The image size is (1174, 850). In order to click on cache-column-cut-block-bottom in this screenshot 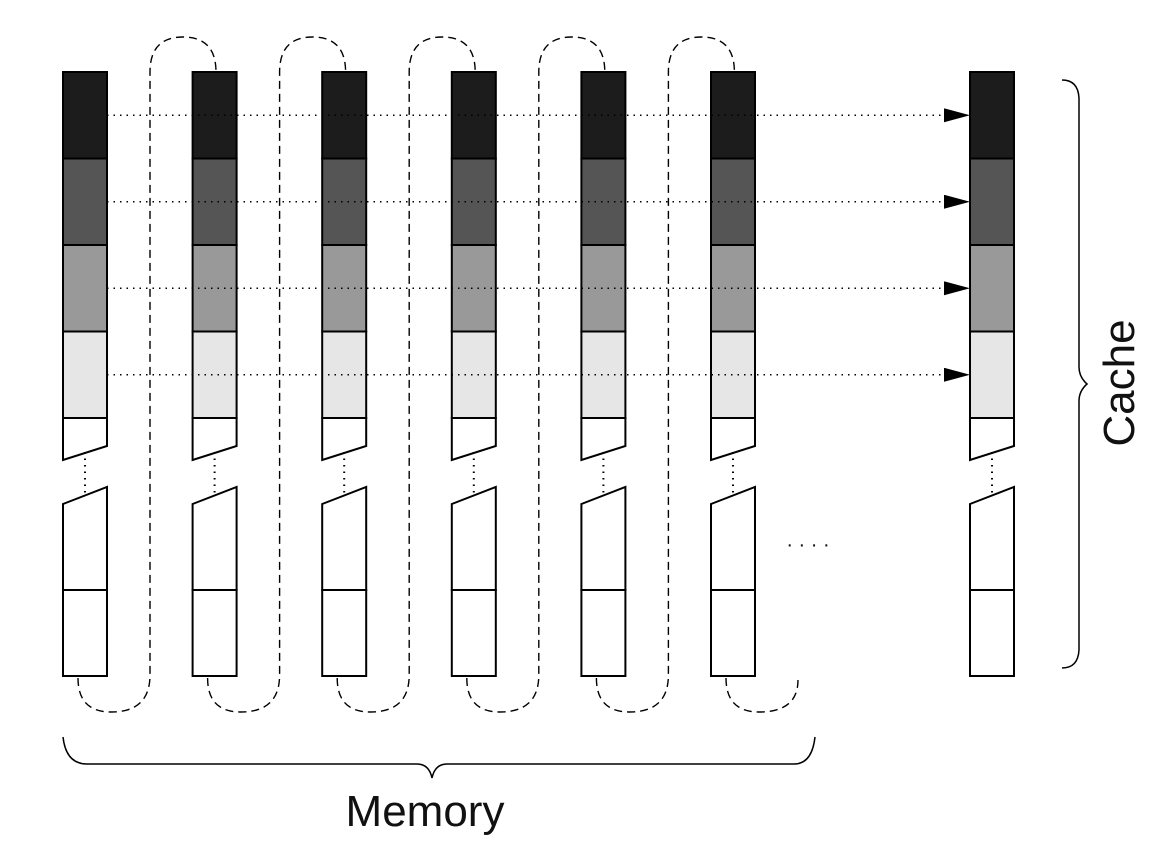, I will do `click(992, 538)`.